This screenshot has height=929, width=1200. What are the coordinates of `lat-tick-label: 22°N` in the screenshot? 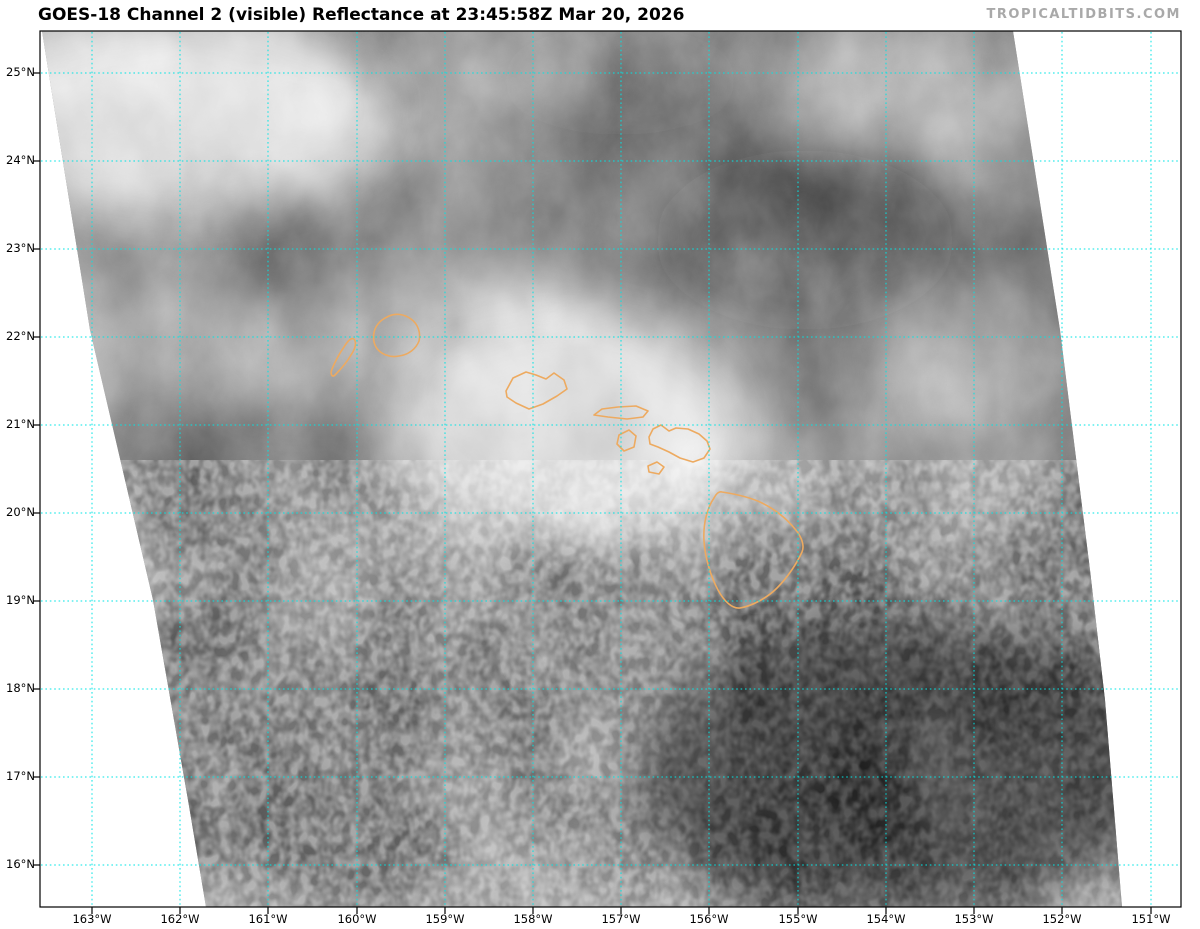 It's located at (20, 336).